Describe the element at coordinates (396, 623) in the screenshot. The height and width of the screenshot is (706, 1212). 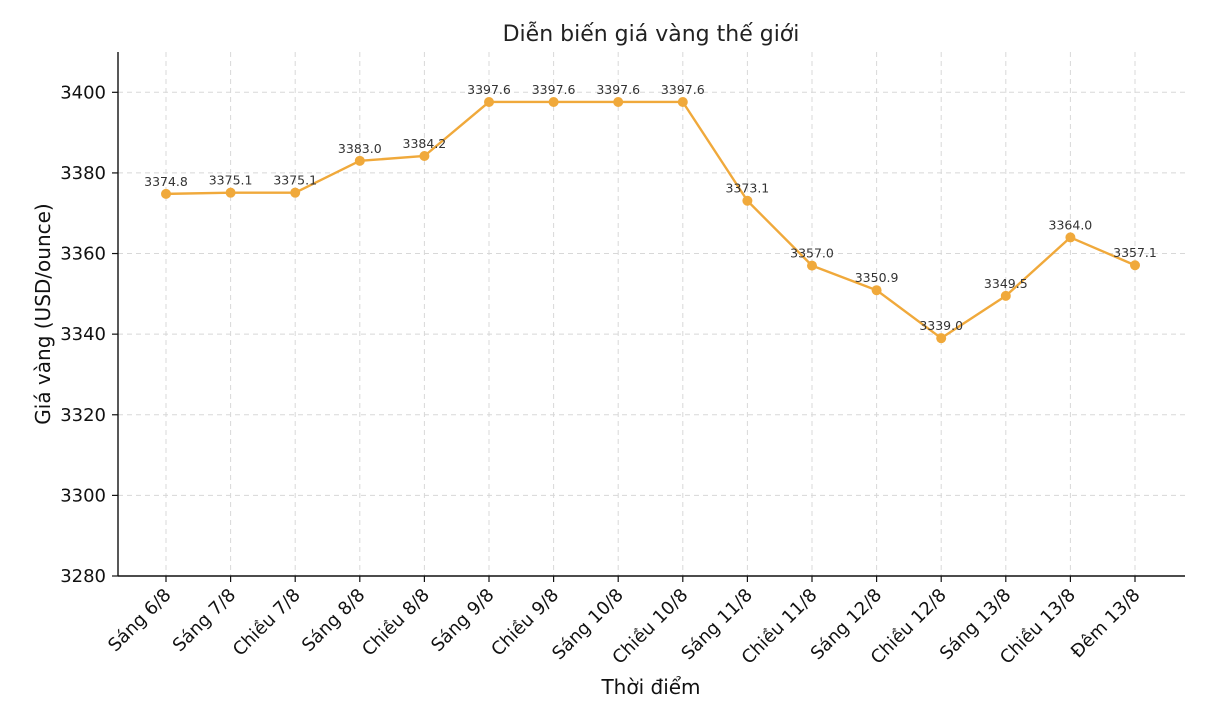
I see `x-tick-label: Chiều 8/8` at that location.